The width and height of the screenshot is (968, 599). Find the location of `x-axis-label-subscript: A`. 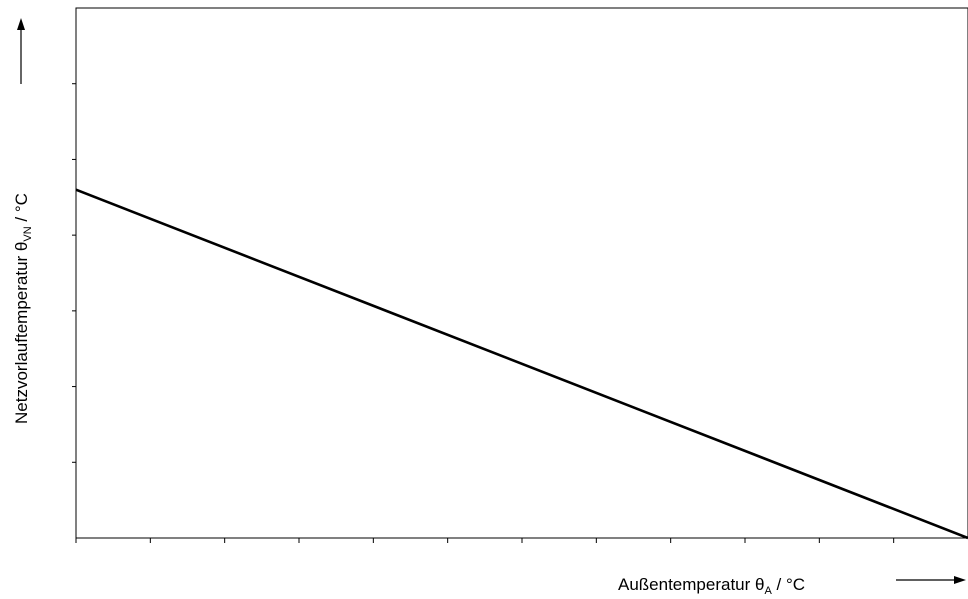

x-axis-label-subscript: A is located at coordinates (768, 591).